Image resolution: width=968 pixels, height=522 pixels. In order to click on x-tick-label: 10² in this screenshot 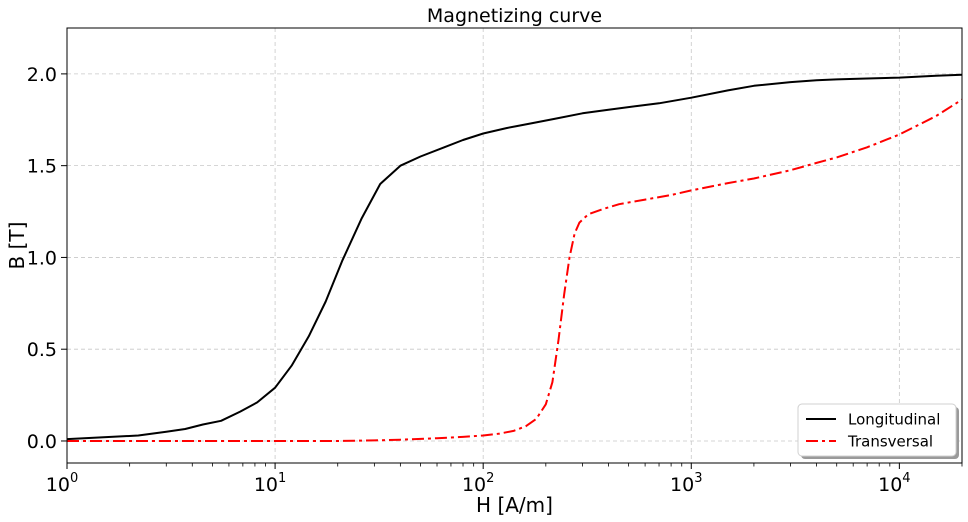, I will do `click(478, 483)`.